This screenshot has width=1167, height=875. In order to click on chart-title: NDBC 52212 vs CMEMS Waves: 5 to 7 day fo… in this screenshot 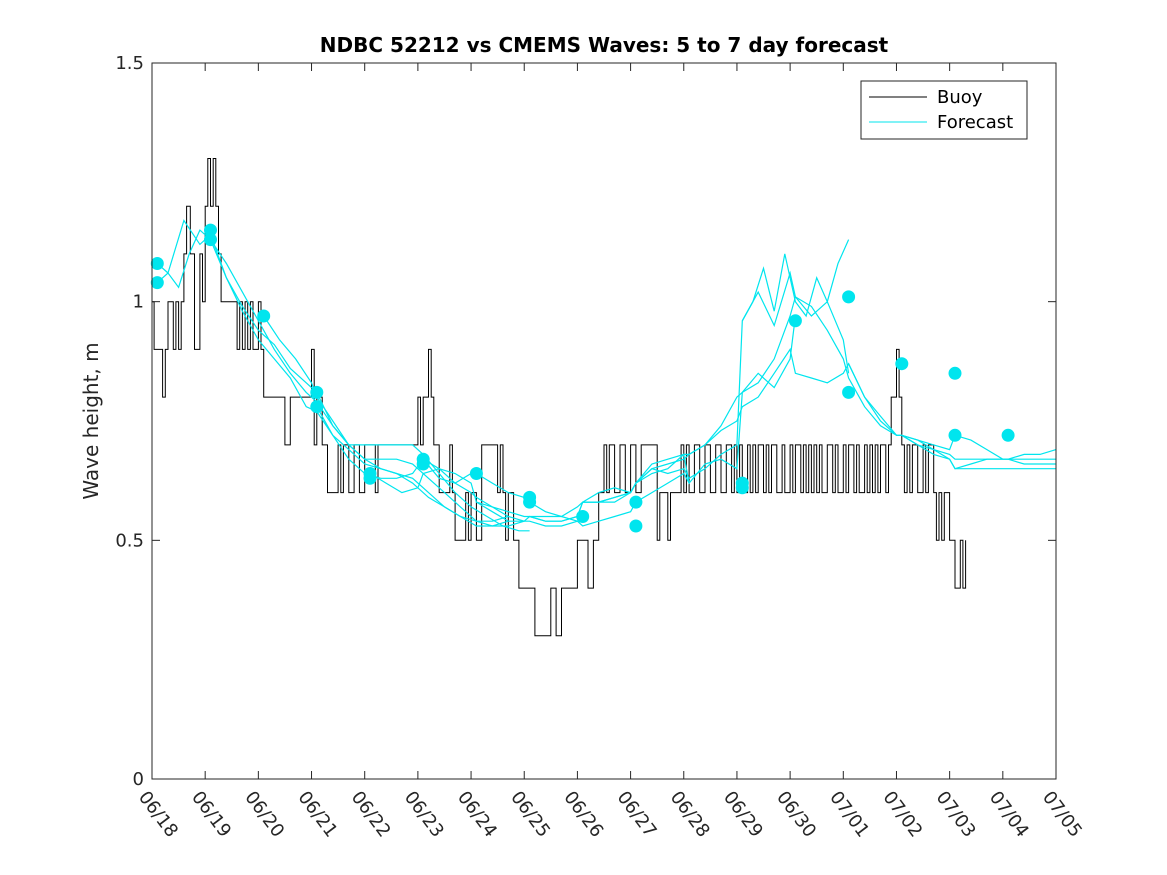, I will do `click(604, 45)`.